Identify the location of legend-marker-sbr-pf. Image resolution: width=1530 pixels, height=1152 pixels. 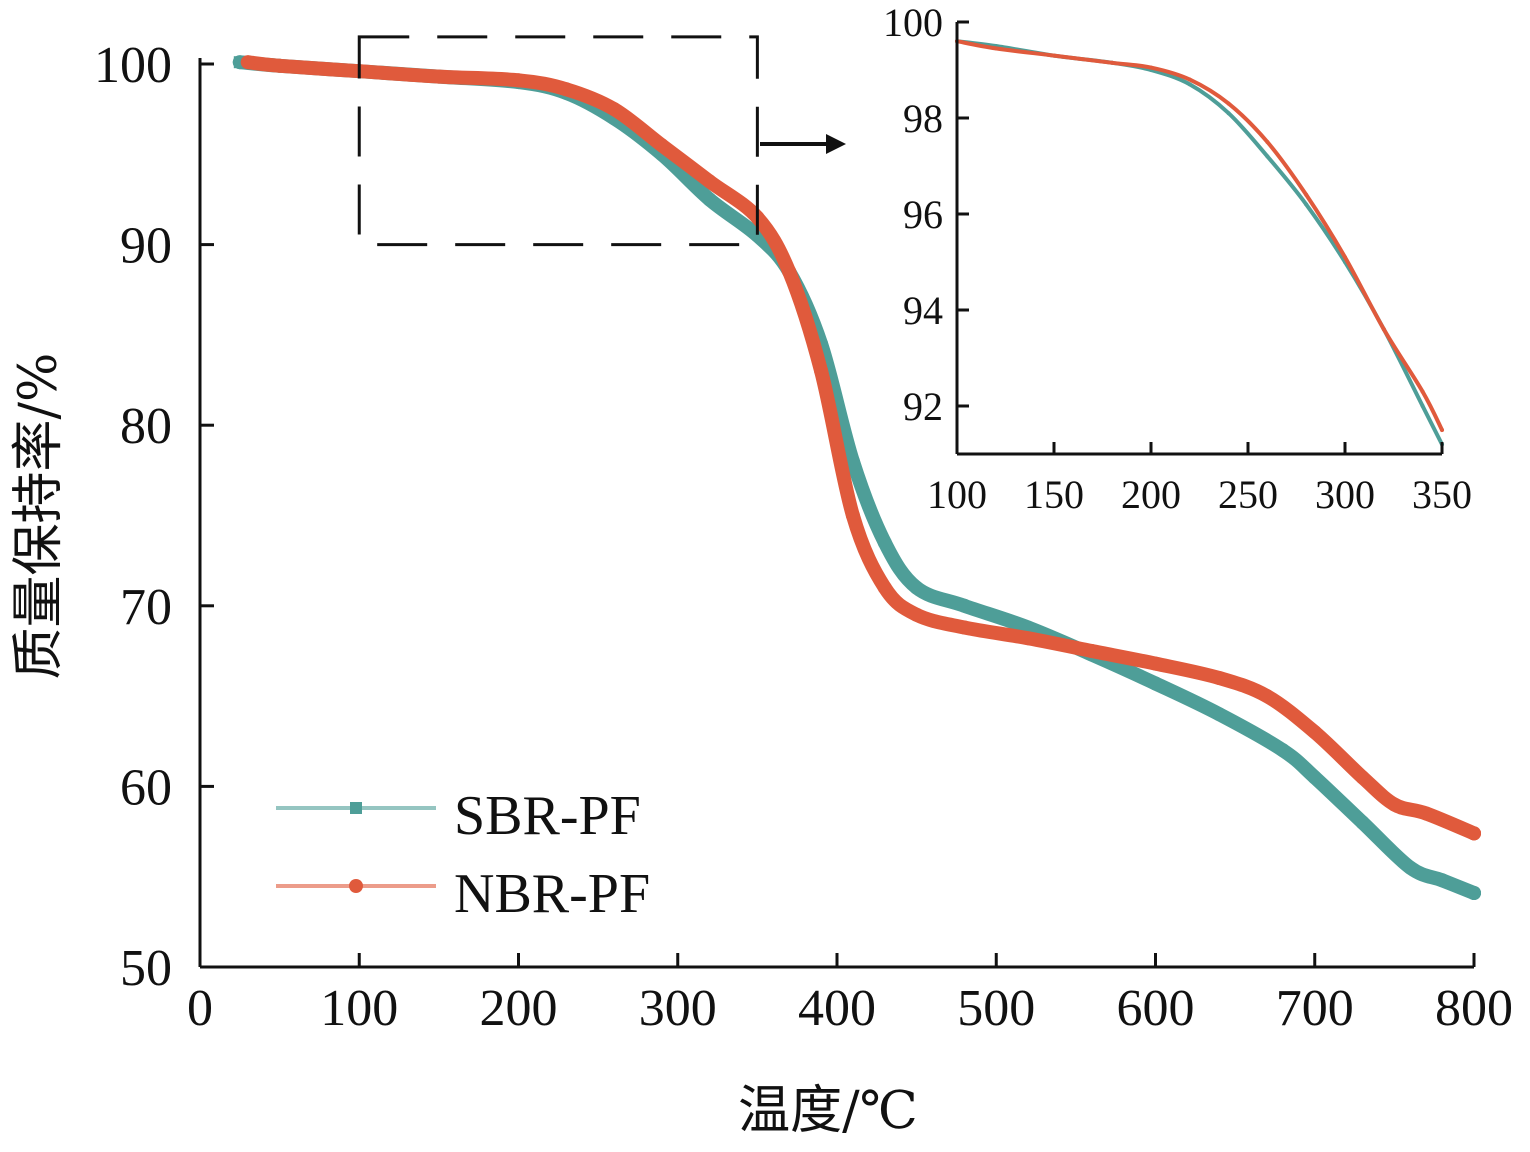
(356, 808).